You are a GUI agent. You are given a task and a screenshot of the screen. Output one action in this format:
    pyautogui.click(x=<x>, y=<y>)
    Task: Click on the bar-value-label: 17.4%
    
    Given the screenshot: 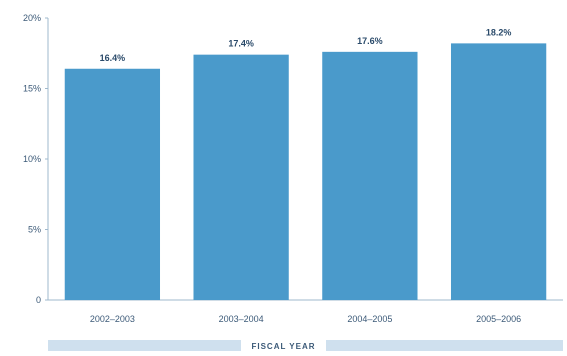 What is the action you would take?
    pyautogui.click(x=241, y=44)
    